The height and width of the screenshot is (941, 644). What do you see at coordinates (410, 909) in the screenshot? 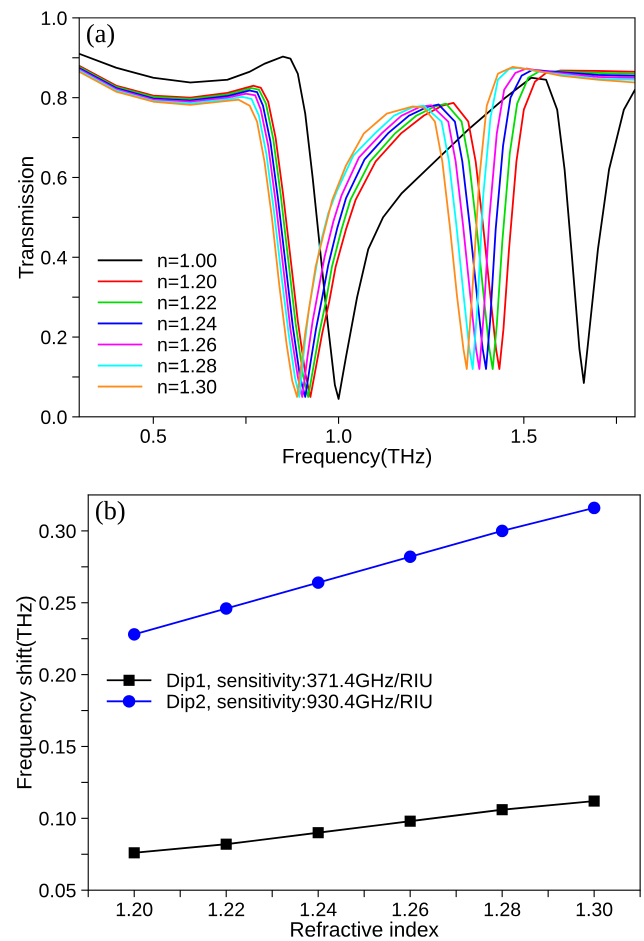
I see `x-tick-label: 1.26` at bounding box center [410, 909].